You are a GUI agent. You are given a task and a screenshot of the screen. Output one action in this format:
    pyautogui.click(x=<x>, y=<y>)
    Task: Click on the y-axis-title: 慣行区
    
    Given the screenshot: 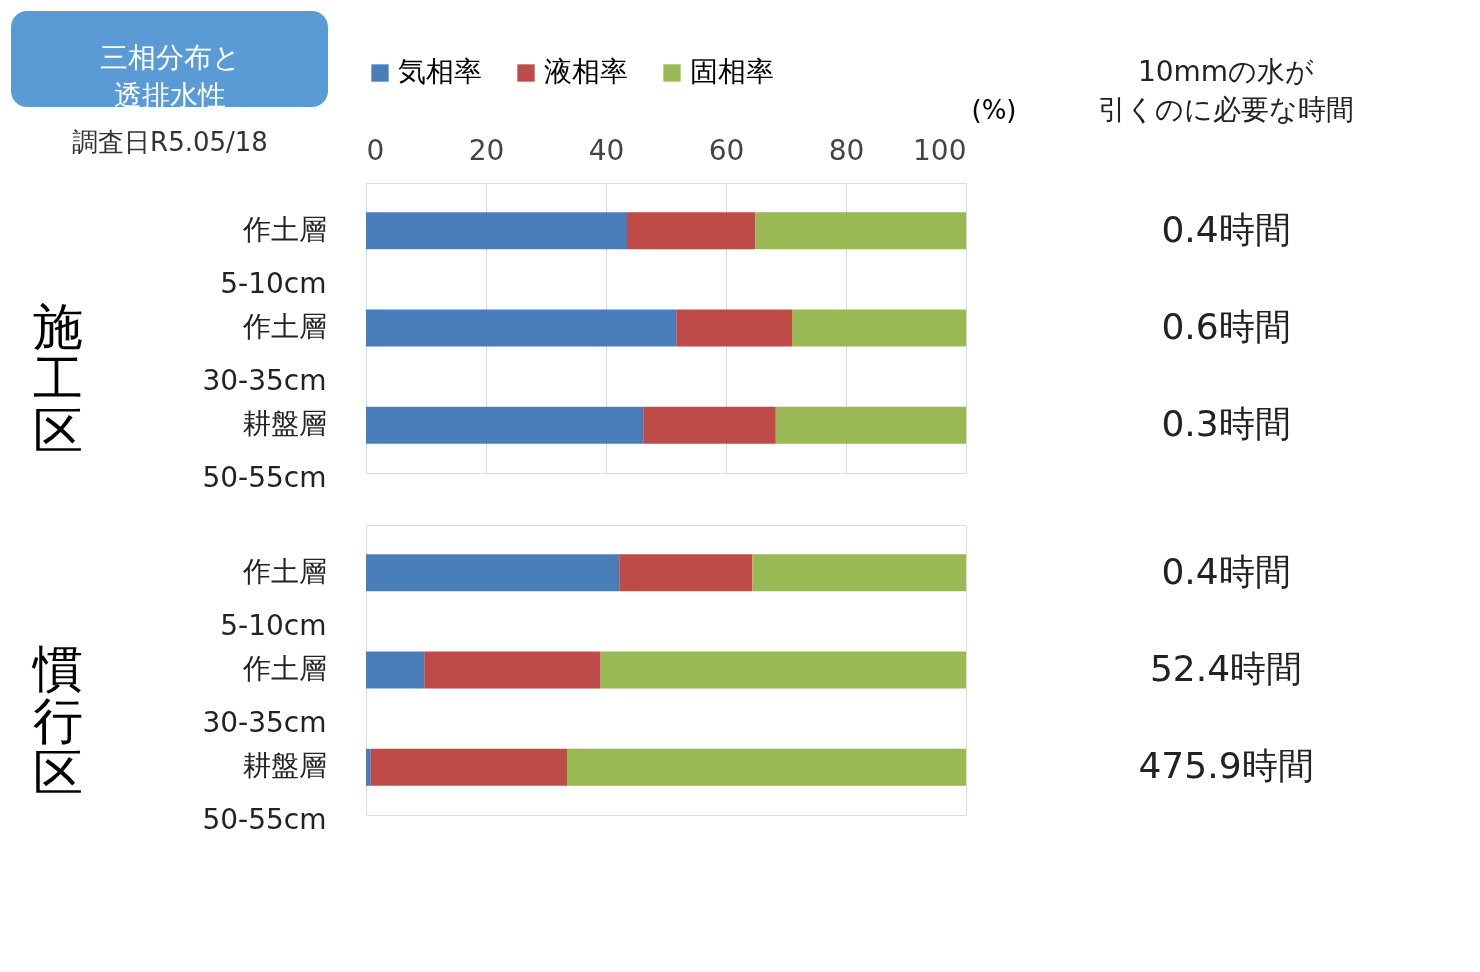 What is the action you would take?
    pyautogui.click(x=57, y=720)
    